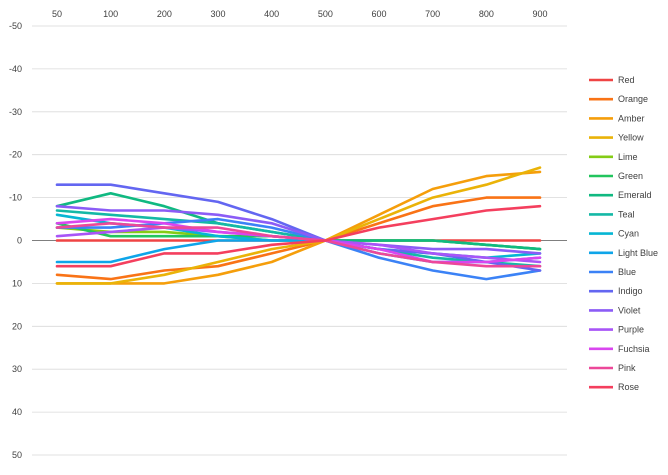 This screenshot has width=668, height=475. Describe the element at coordinates (15, 155) in the screenshot. I see `y-tick-label: -20` at that location.